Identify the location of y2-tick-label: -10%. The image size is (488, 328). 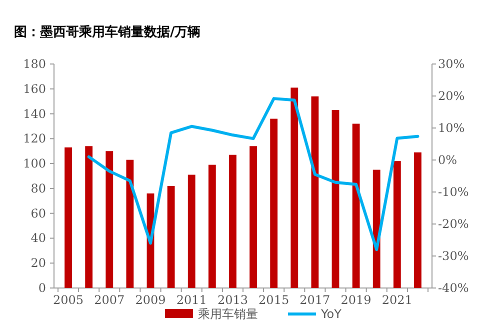
(453, 192).